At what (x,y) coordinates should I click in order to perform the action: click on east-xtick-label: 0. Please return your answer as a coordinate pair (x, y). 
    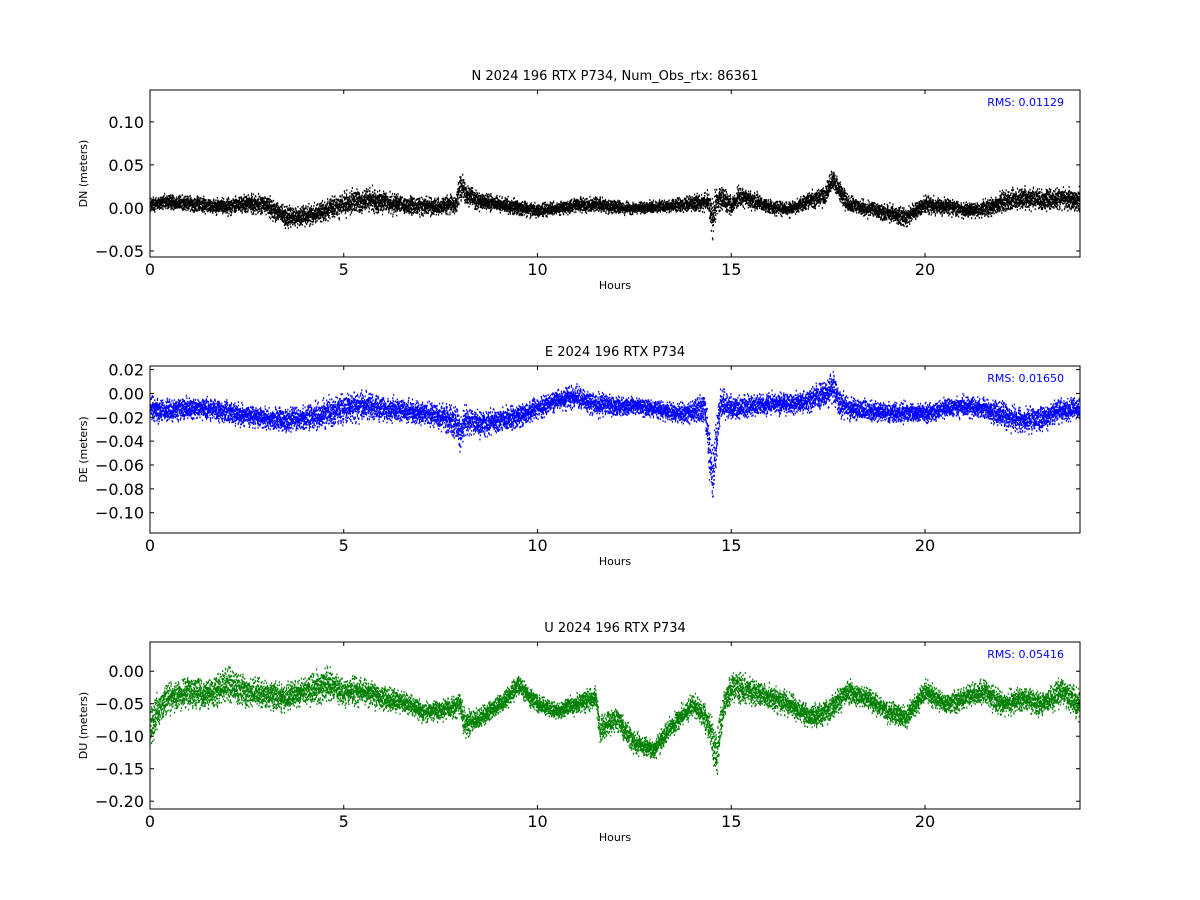
    Looking at the image, I should click on (150, 545).